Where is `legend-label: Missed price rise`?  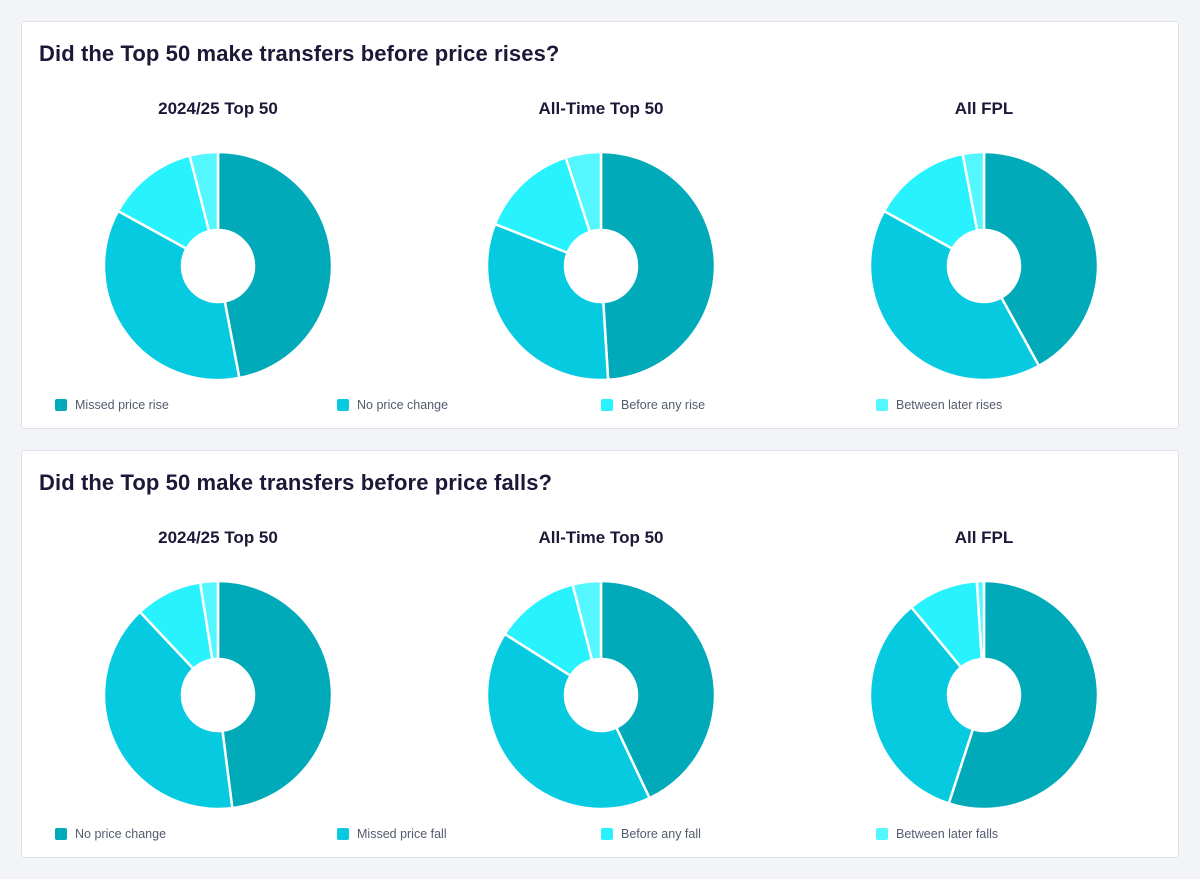 legend-label: Missed price rise is located at coordinates (122, 405).